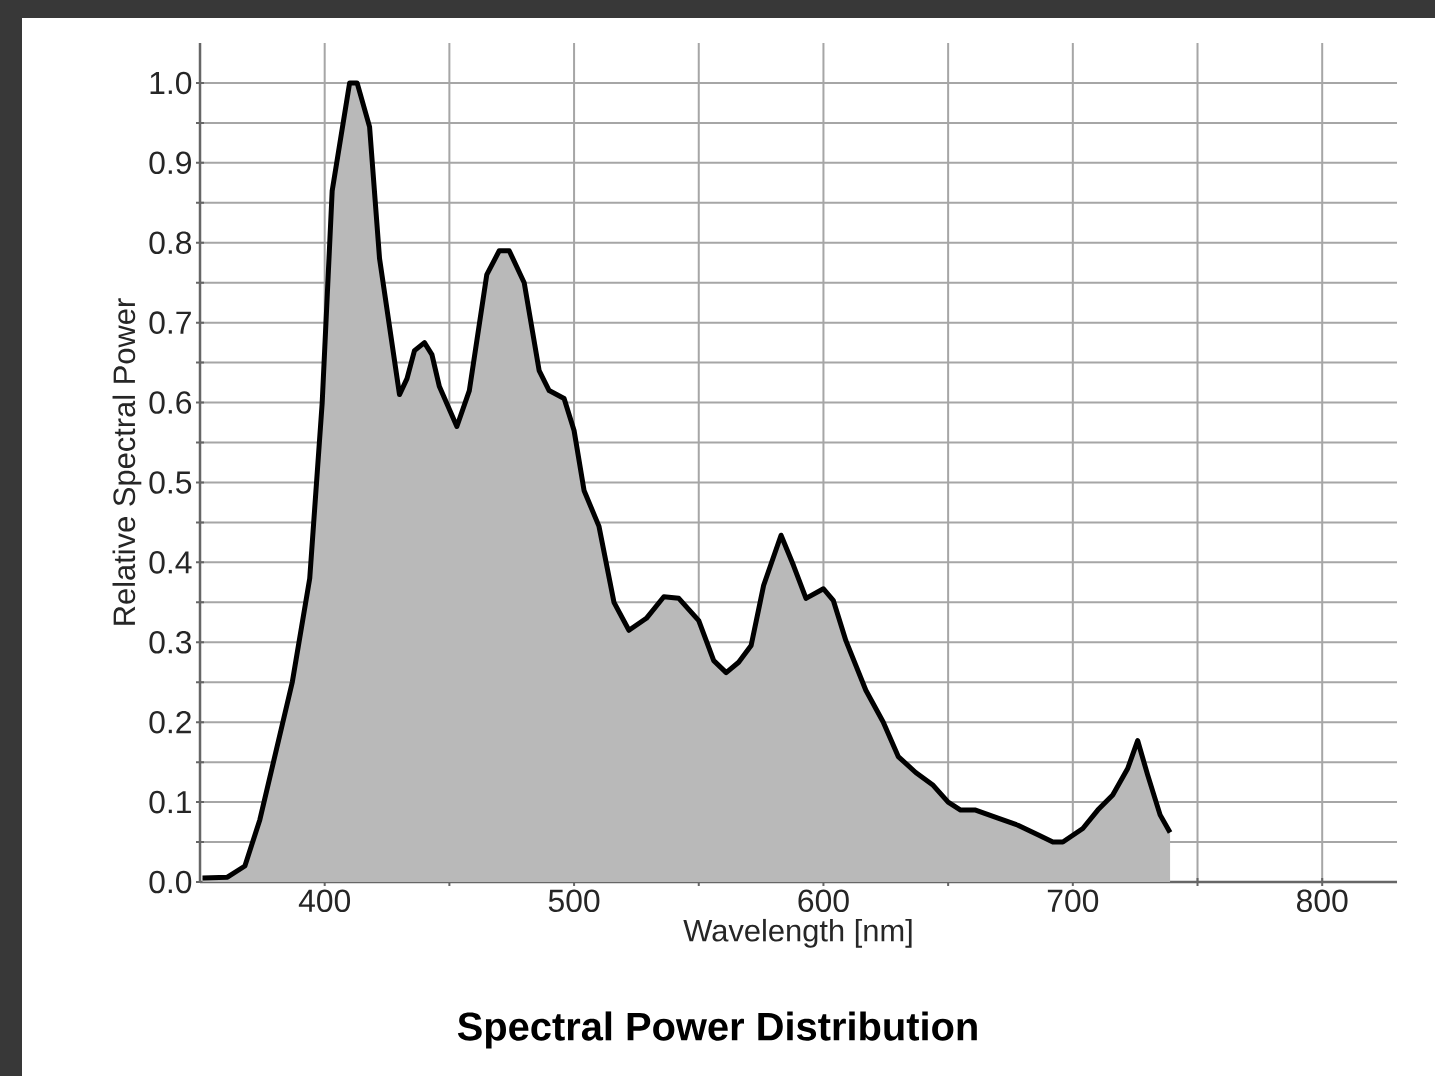 This screenshot has height=1076, width=1435. I want to click on y-tick-label: 0.9, so click(170, 163).